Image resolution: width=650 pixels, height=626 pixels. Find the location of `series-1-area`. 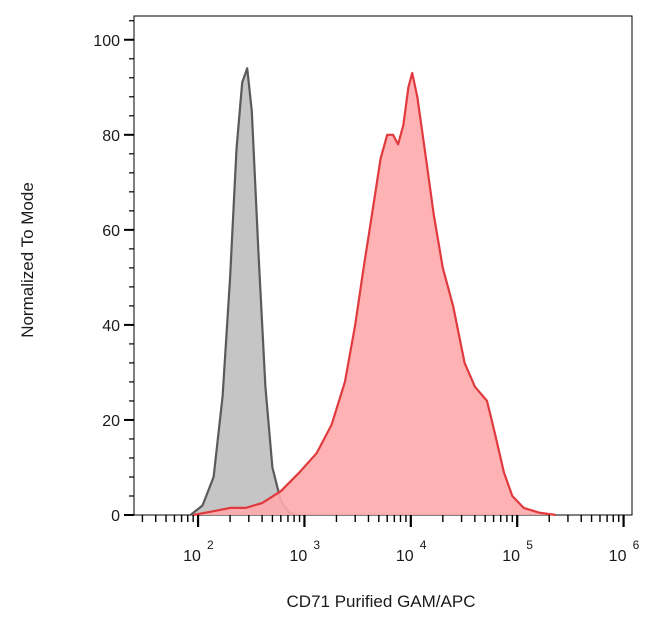

series-1-area is located at coordinates (243, 292).